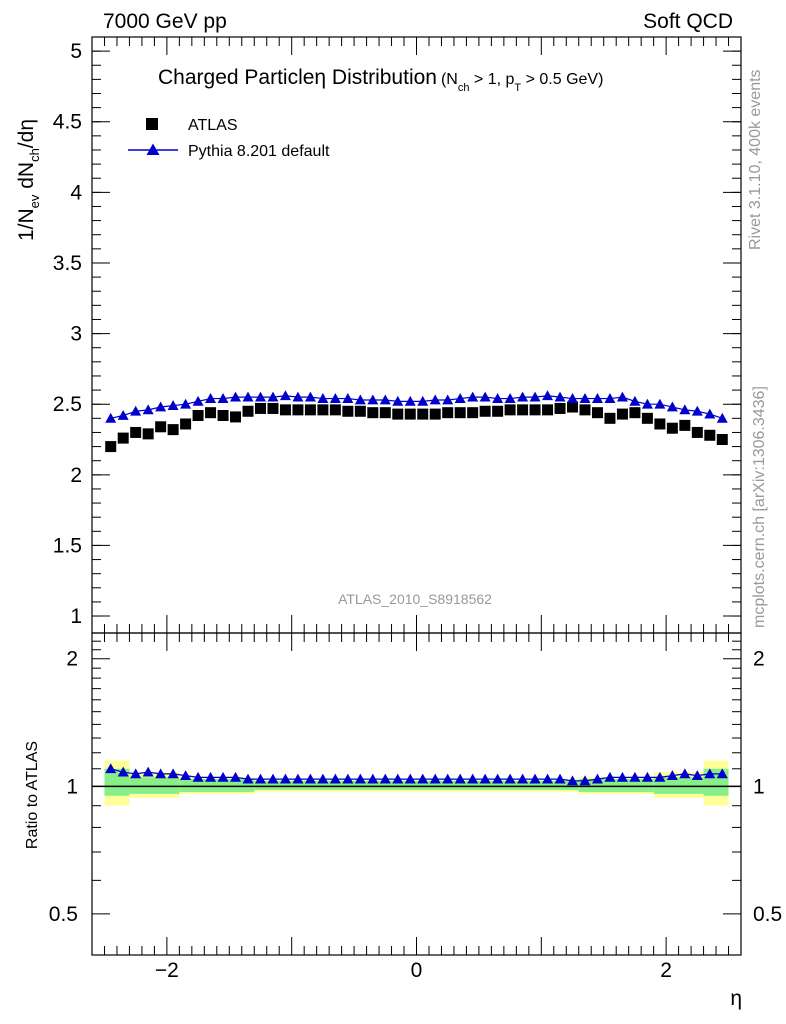 This screenshot has width=786, height=1024. What do you see at coordinates (759, 507) in the screenshot?
I see `mcplots-label: mcplots.cern.ch [arXiv:1306.3436]` at bounding box center [759, 507].